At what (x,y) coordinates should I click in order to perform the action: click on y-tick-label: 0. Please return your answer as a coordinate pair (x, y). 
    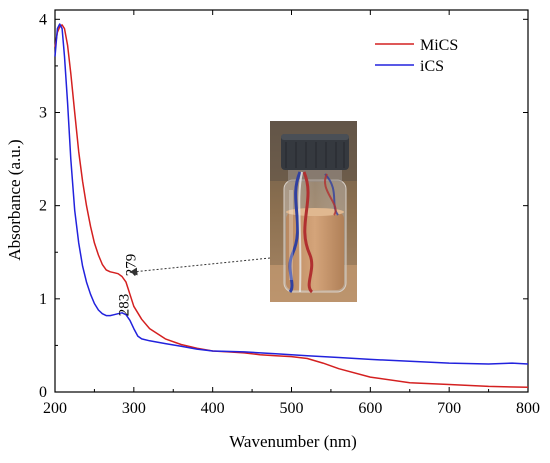
    Looking at the image, I should click on (43, 392).